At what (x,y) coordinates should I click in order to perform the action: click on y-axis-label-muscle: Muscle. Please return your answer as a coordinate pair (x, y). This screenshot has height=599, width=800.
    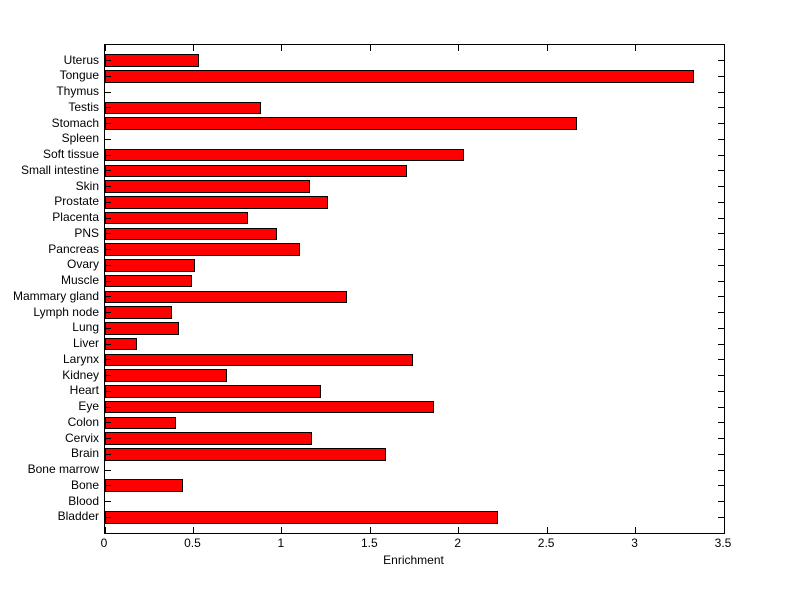
    Looking at the image, I should click on (79, 280).